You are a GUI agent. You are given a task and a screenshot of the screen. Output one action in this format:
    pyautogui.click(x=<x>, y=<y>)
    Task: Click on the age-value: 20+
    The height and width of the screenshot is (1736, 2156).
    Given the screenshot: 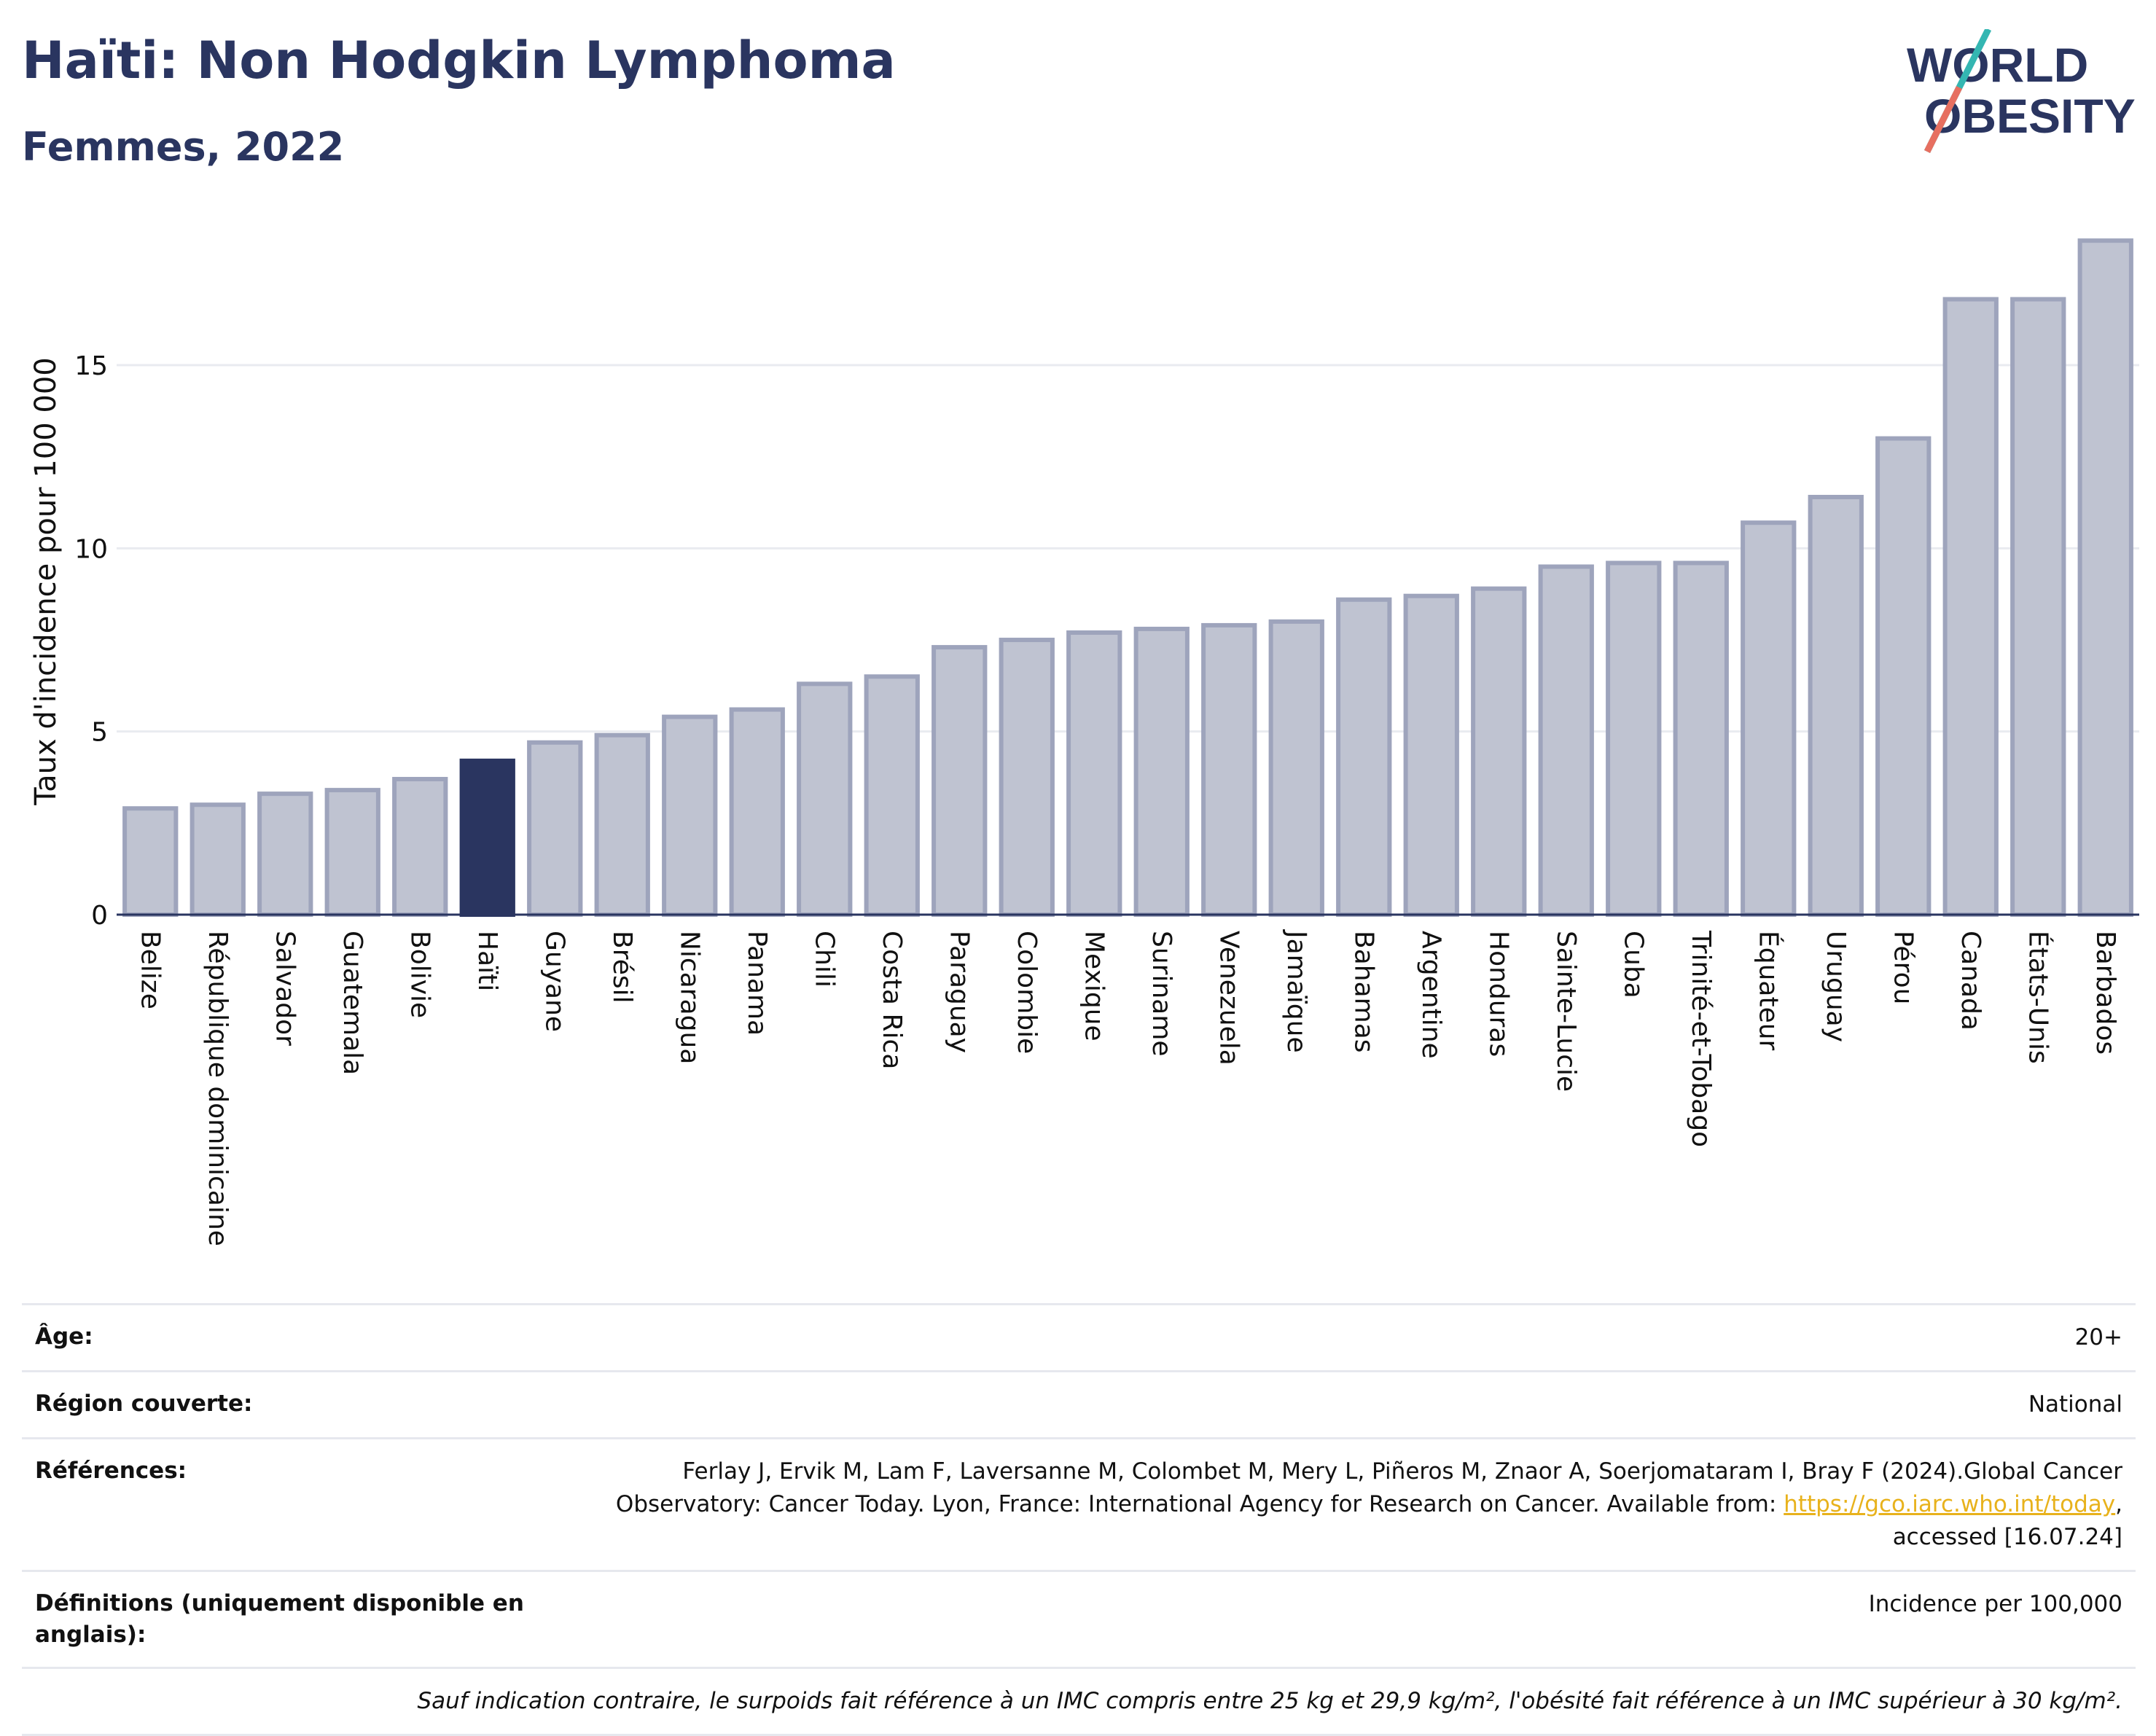 What is the action you would take?
    pyautogui.click(x=2098, y=1337)
    